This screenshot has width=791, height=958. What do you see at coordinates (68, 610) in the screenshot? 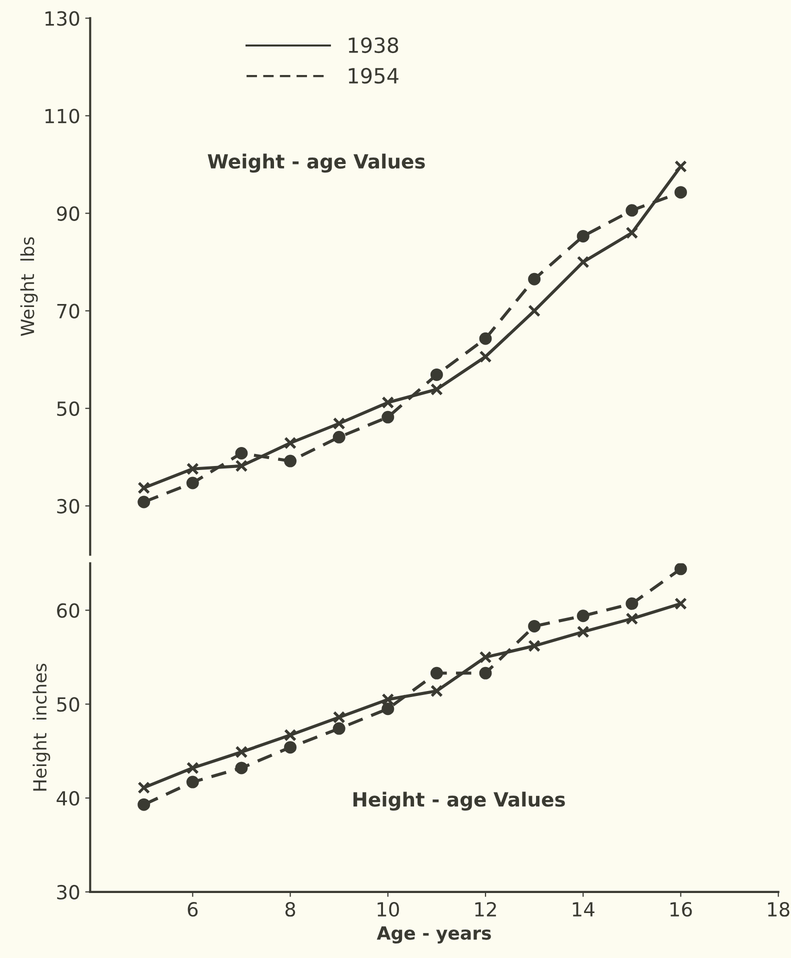
I see `y-tick-label: 60` at bounding box center [68, 610].